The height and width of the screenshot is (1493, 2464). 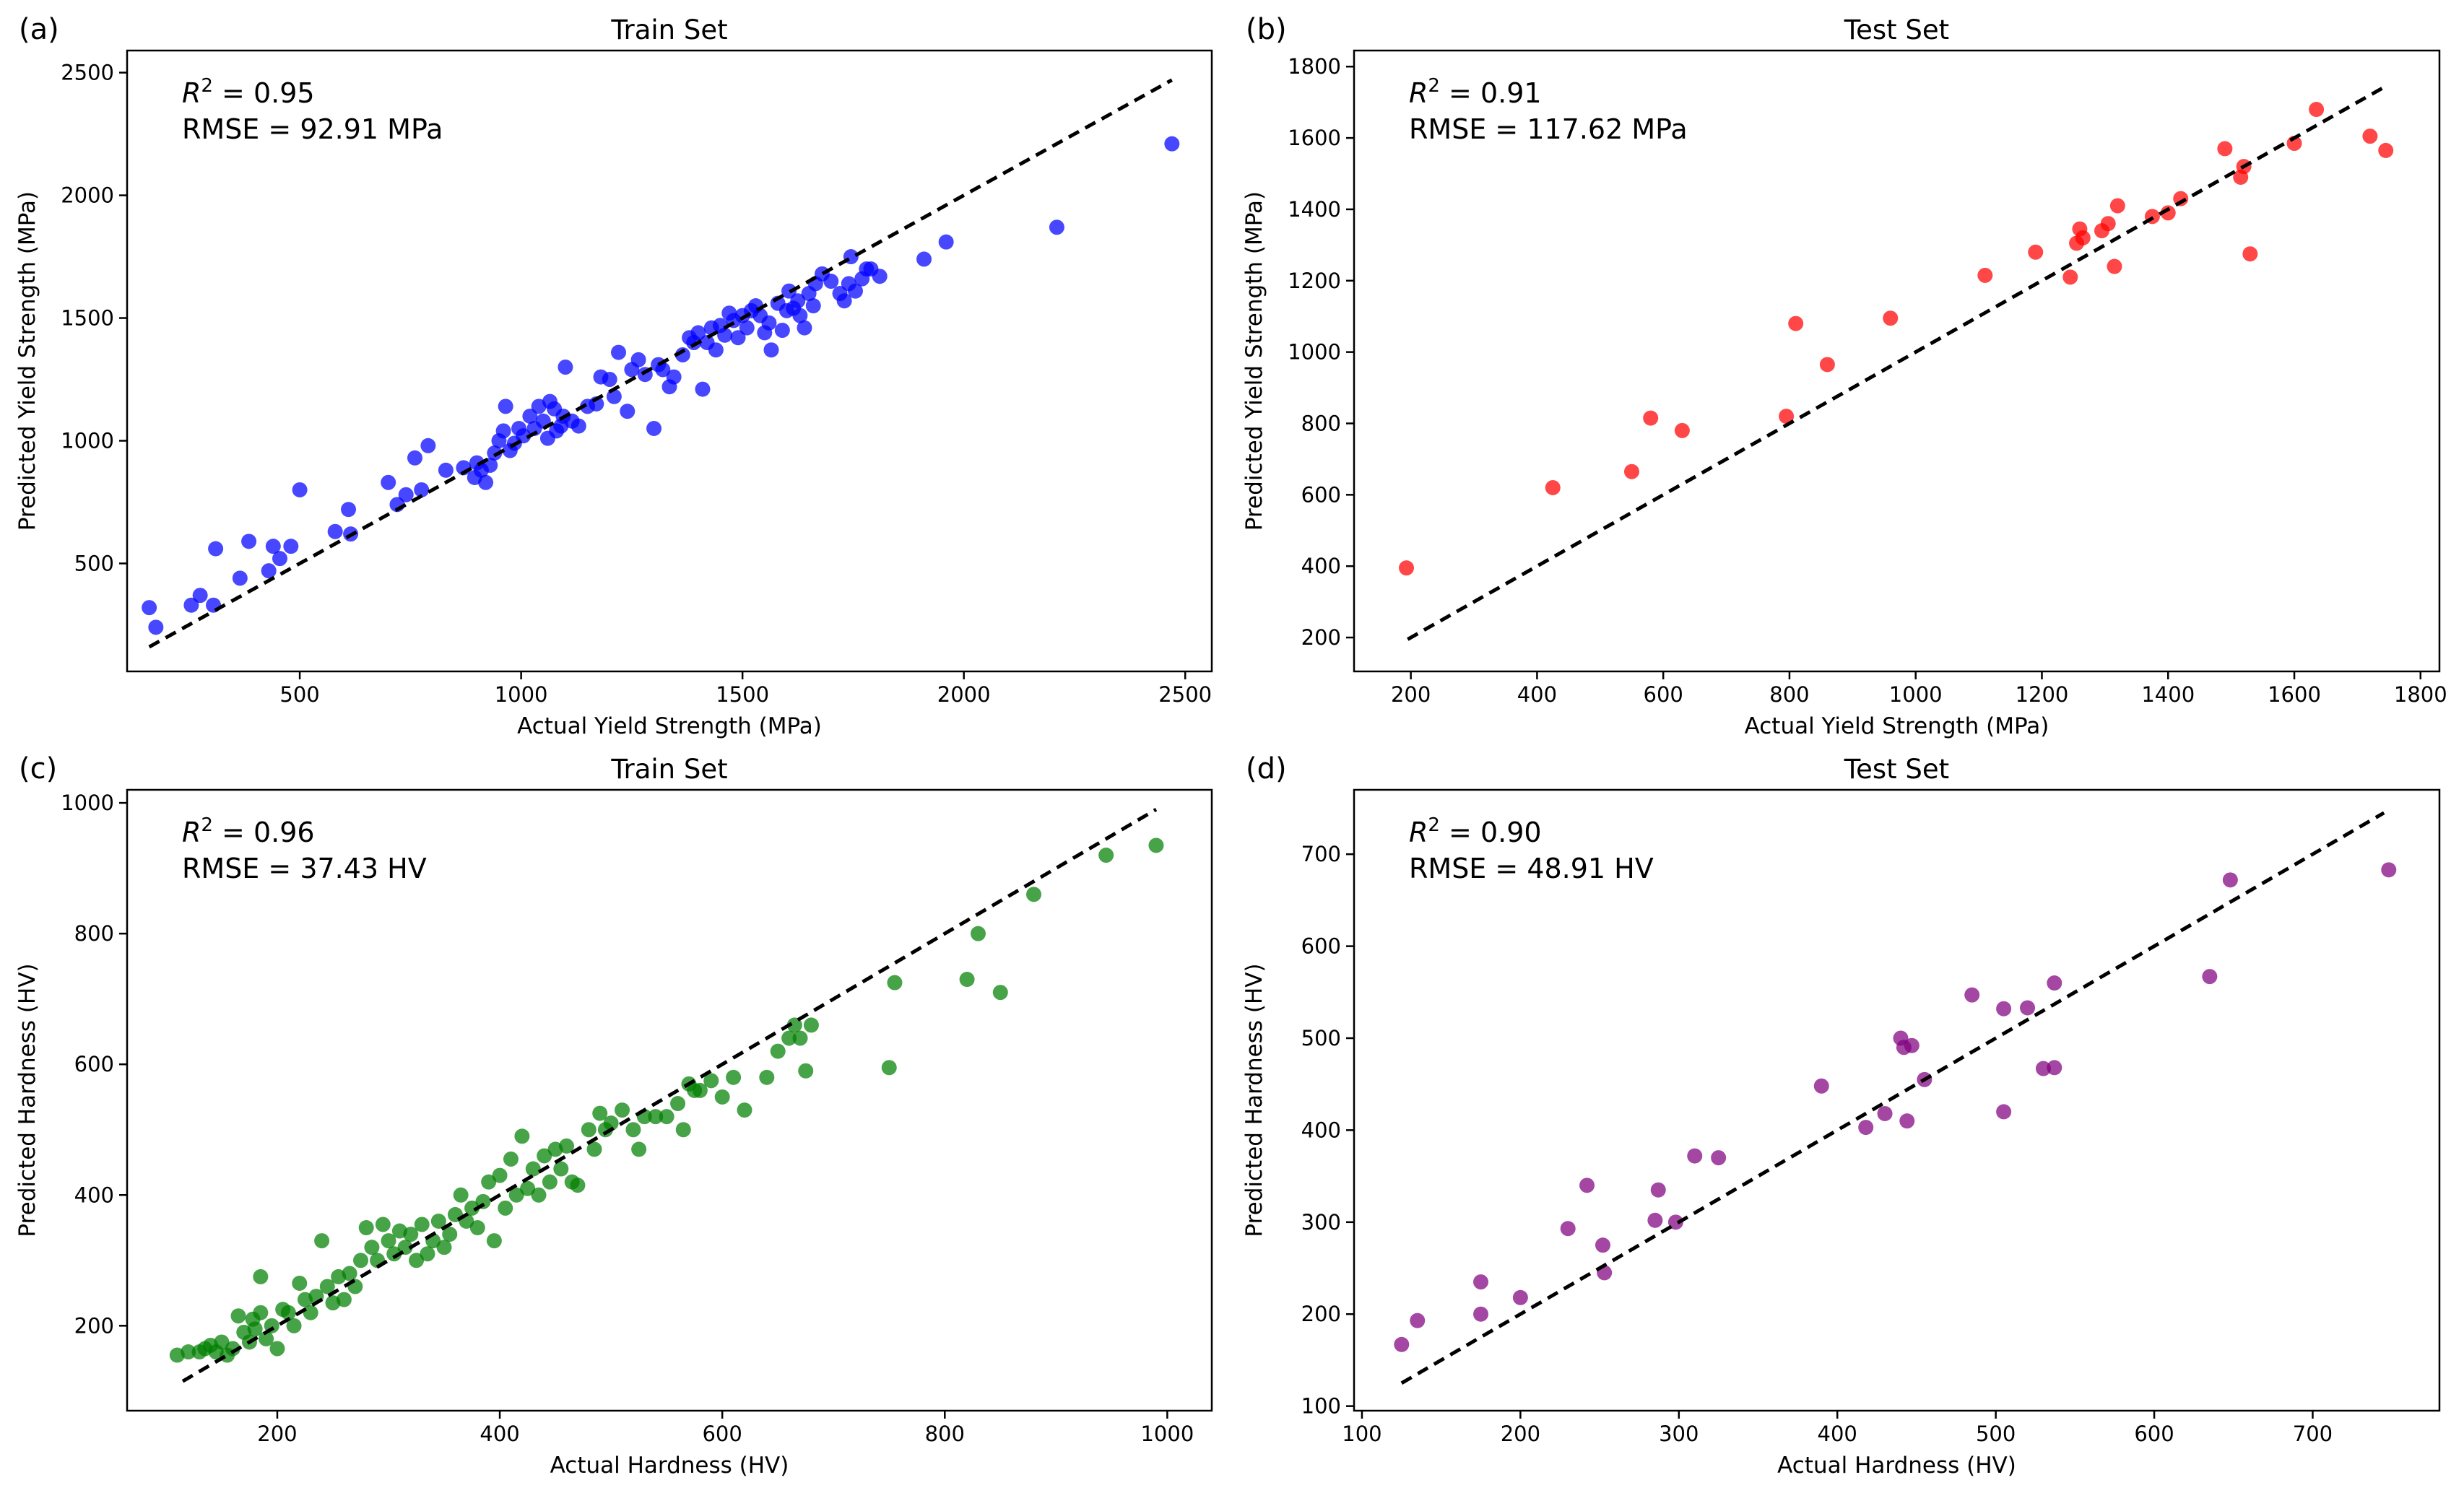 What do you see at coordinates (1419, 93) in the screenshot?
I see `r2-symbol: R` at bounding box center [1419, 93].